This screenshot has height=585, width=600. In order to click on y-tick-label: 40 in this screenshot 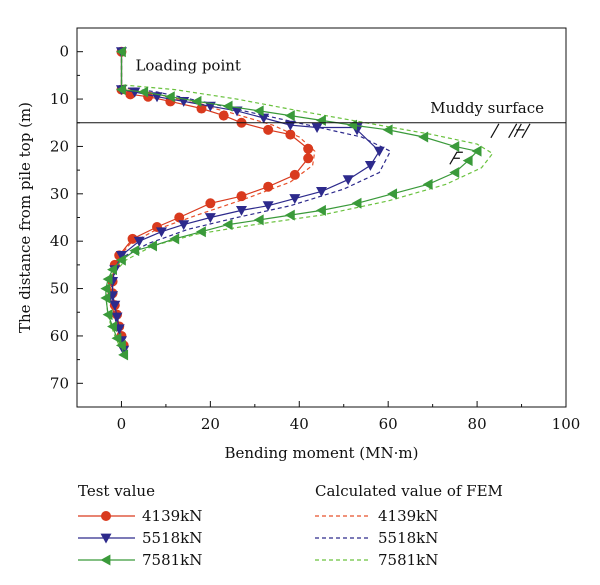, I will do `click(59, 241)`.